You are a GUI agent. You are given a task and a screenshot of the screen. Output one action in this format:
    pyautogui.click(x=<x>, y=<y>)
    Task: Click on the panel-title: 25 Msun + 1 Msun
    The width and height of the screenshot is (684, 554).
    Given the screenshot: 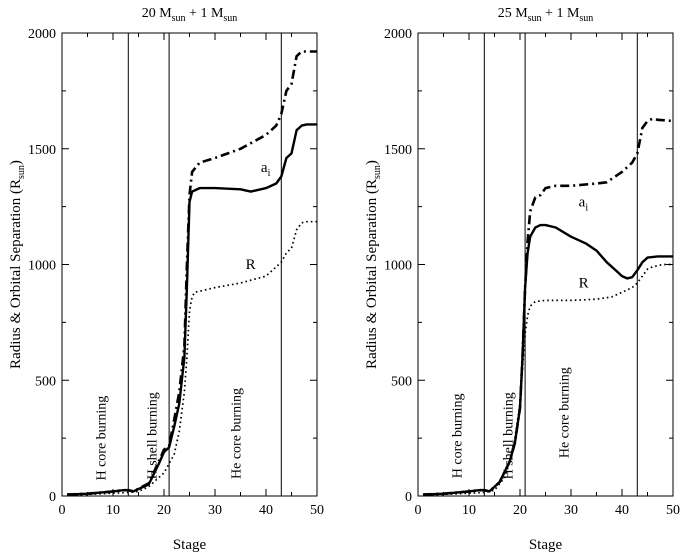 What is the action you would take?
    pyautogui.click(x=546, y=15)
    